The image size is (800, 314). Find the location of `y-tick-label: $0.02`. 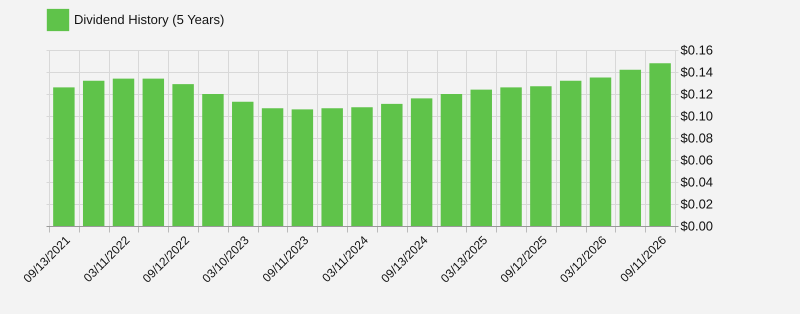

y-tick-label: $0.02 is located at coordinates (697, 204).